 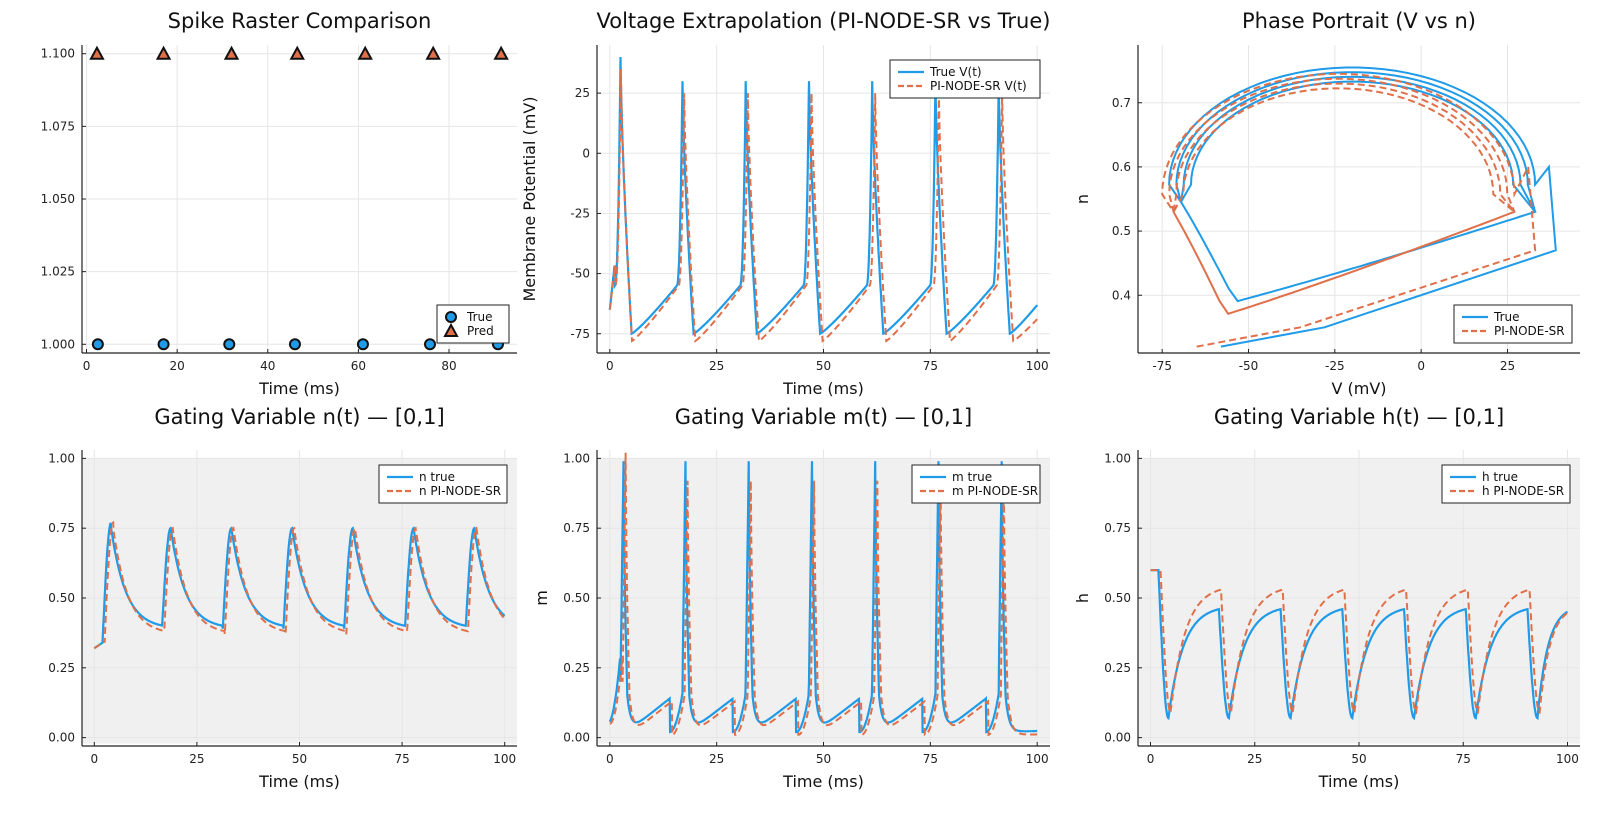 I want to click on y-axis-label: Membrane Potential (mV), so click(x=529, y=198).